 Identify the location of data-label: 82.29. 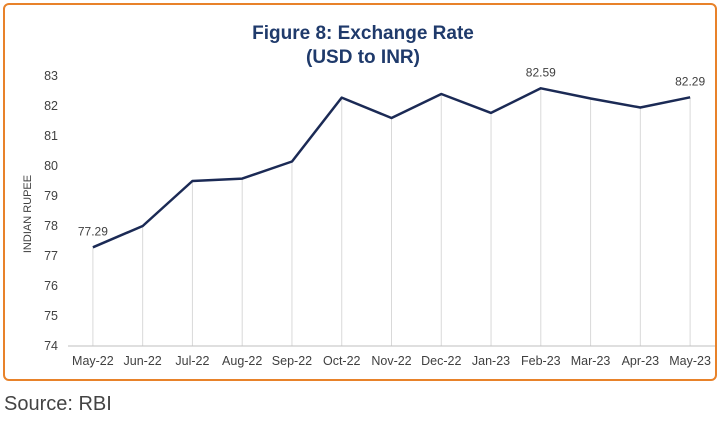
(690, 81).